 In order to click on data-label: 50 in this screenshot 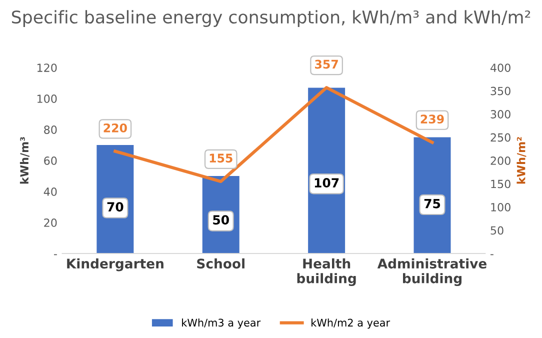, I will do `click(221, 220)`.